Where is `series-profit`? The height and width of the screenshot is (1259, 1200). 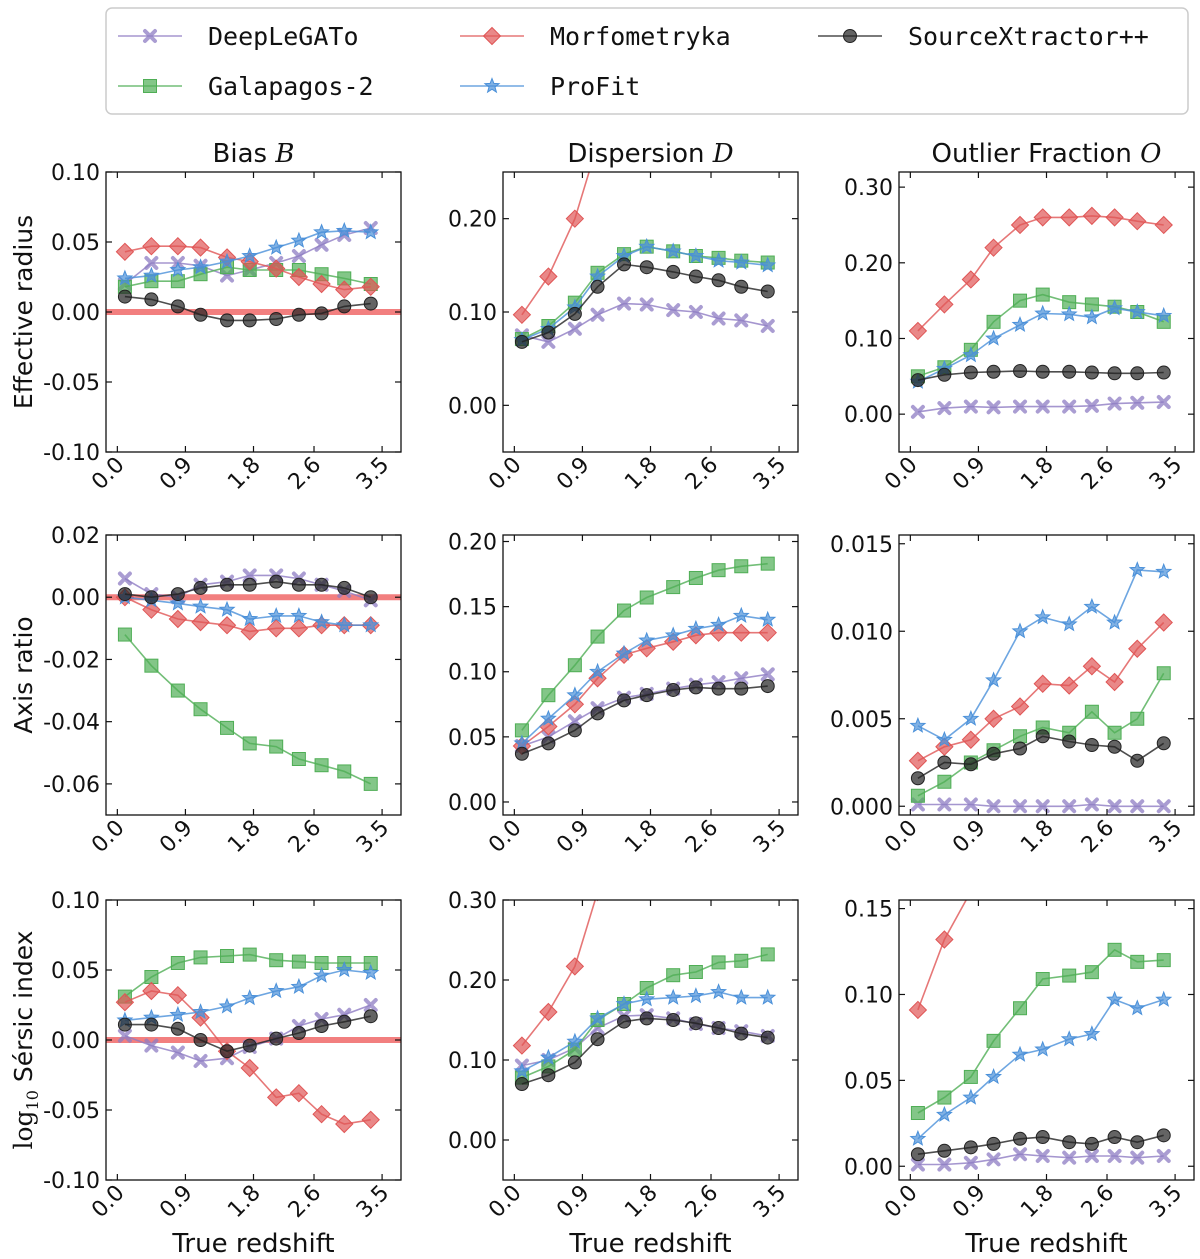
series-profit is located at coordinates (1041, 654).